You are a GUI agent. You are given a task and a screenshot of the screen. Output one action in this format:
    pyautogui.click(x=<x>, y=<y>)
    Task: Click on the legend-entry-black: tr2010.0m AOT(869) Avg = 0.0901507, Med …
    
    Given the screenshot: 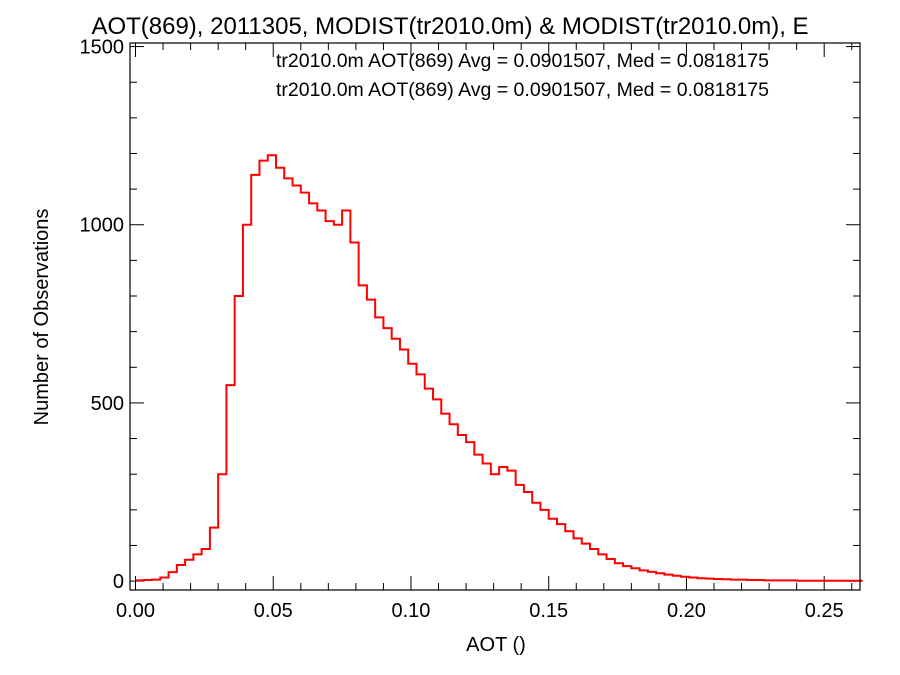 What is the action you would take?
    pyautogui.click(x=522, y=61)
    